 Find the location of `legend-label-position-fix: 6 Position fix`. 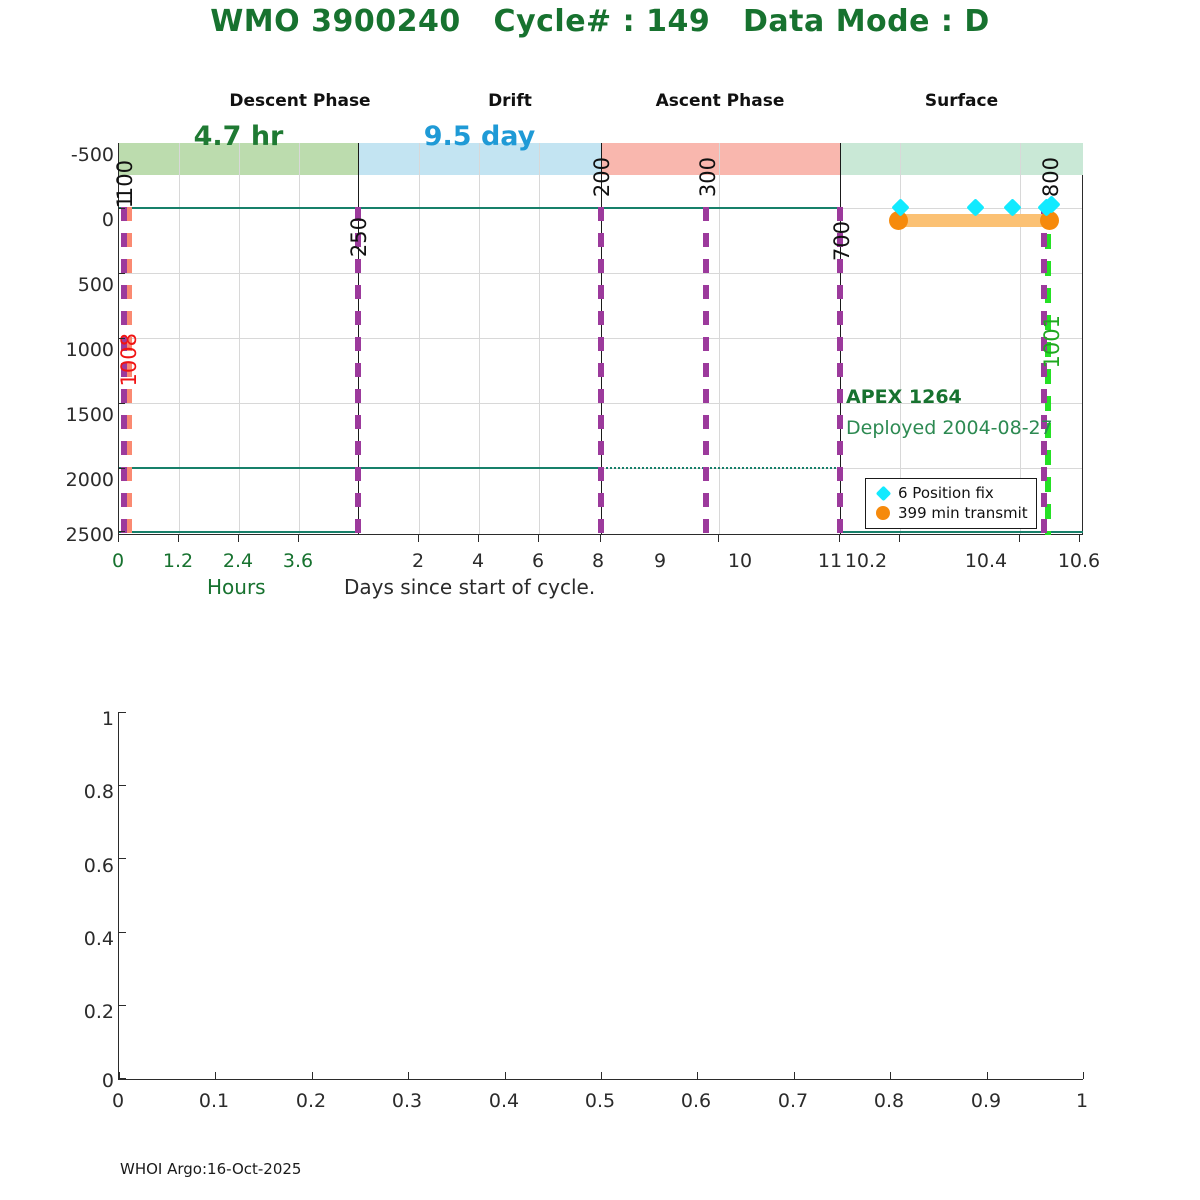

legend-label-position-fix: 6 Position fix is located at coordinates (946, 492).